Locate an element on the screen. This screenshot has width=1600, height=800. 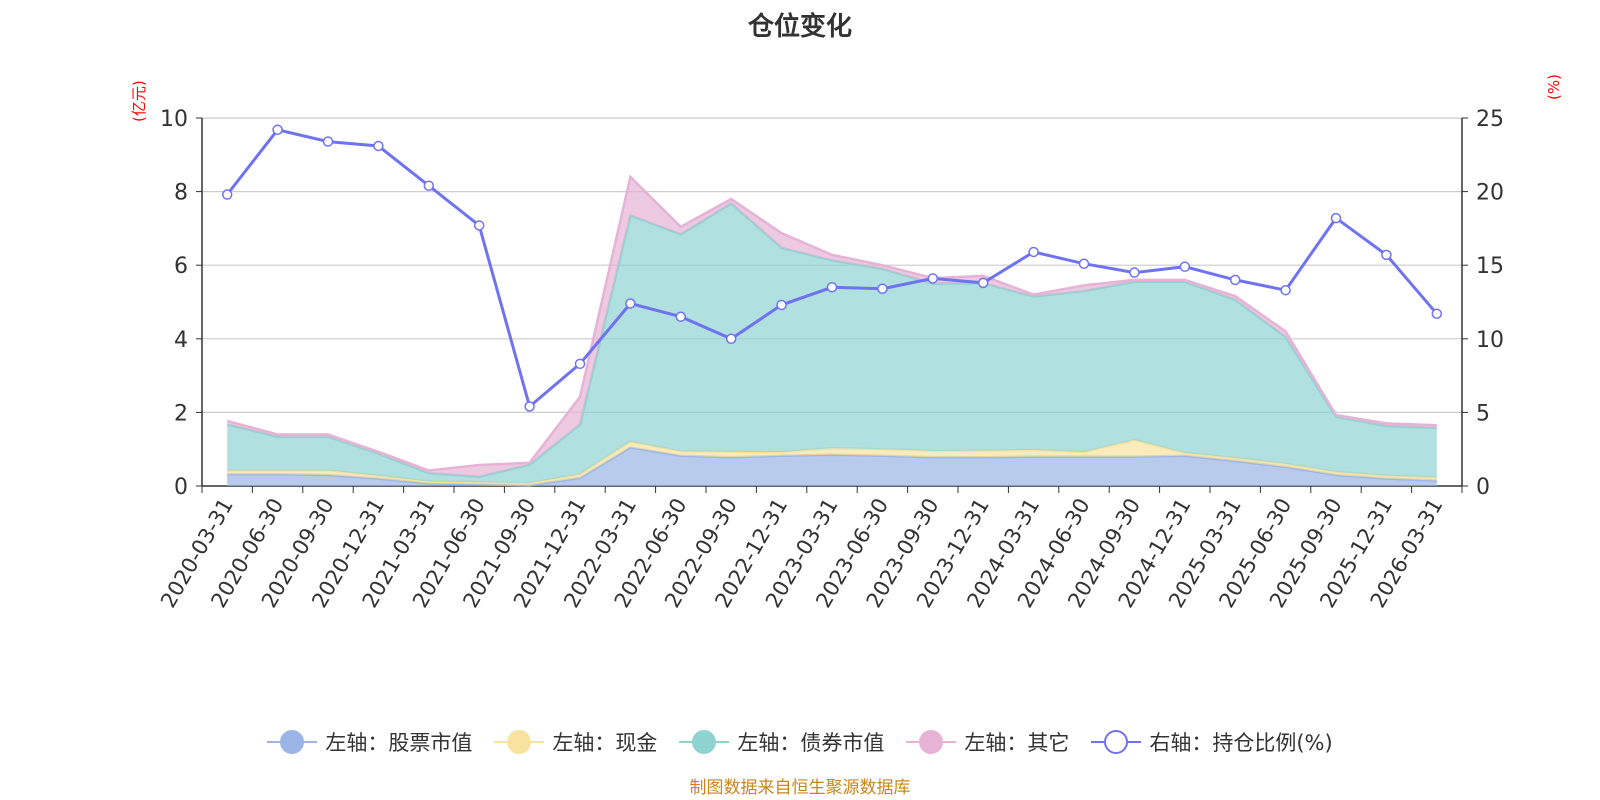
chart-legend: 左轴：股票市值 左轴：现金 左轴：债券市值 左轴：其它 右轴：持仓比例(%) is located at coordinates (800, 742).